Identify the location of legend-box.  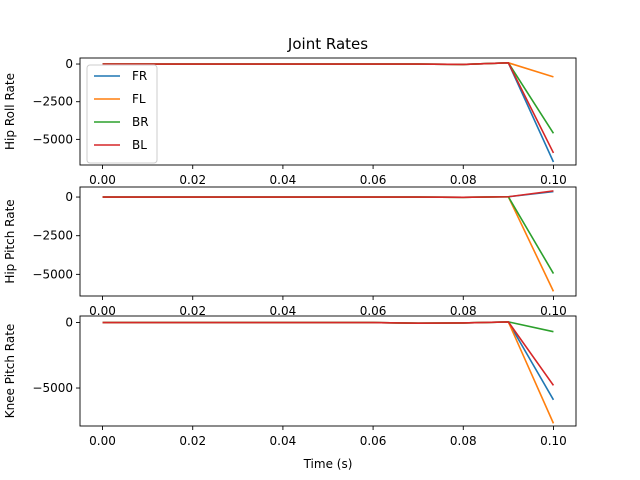
(122, 114).